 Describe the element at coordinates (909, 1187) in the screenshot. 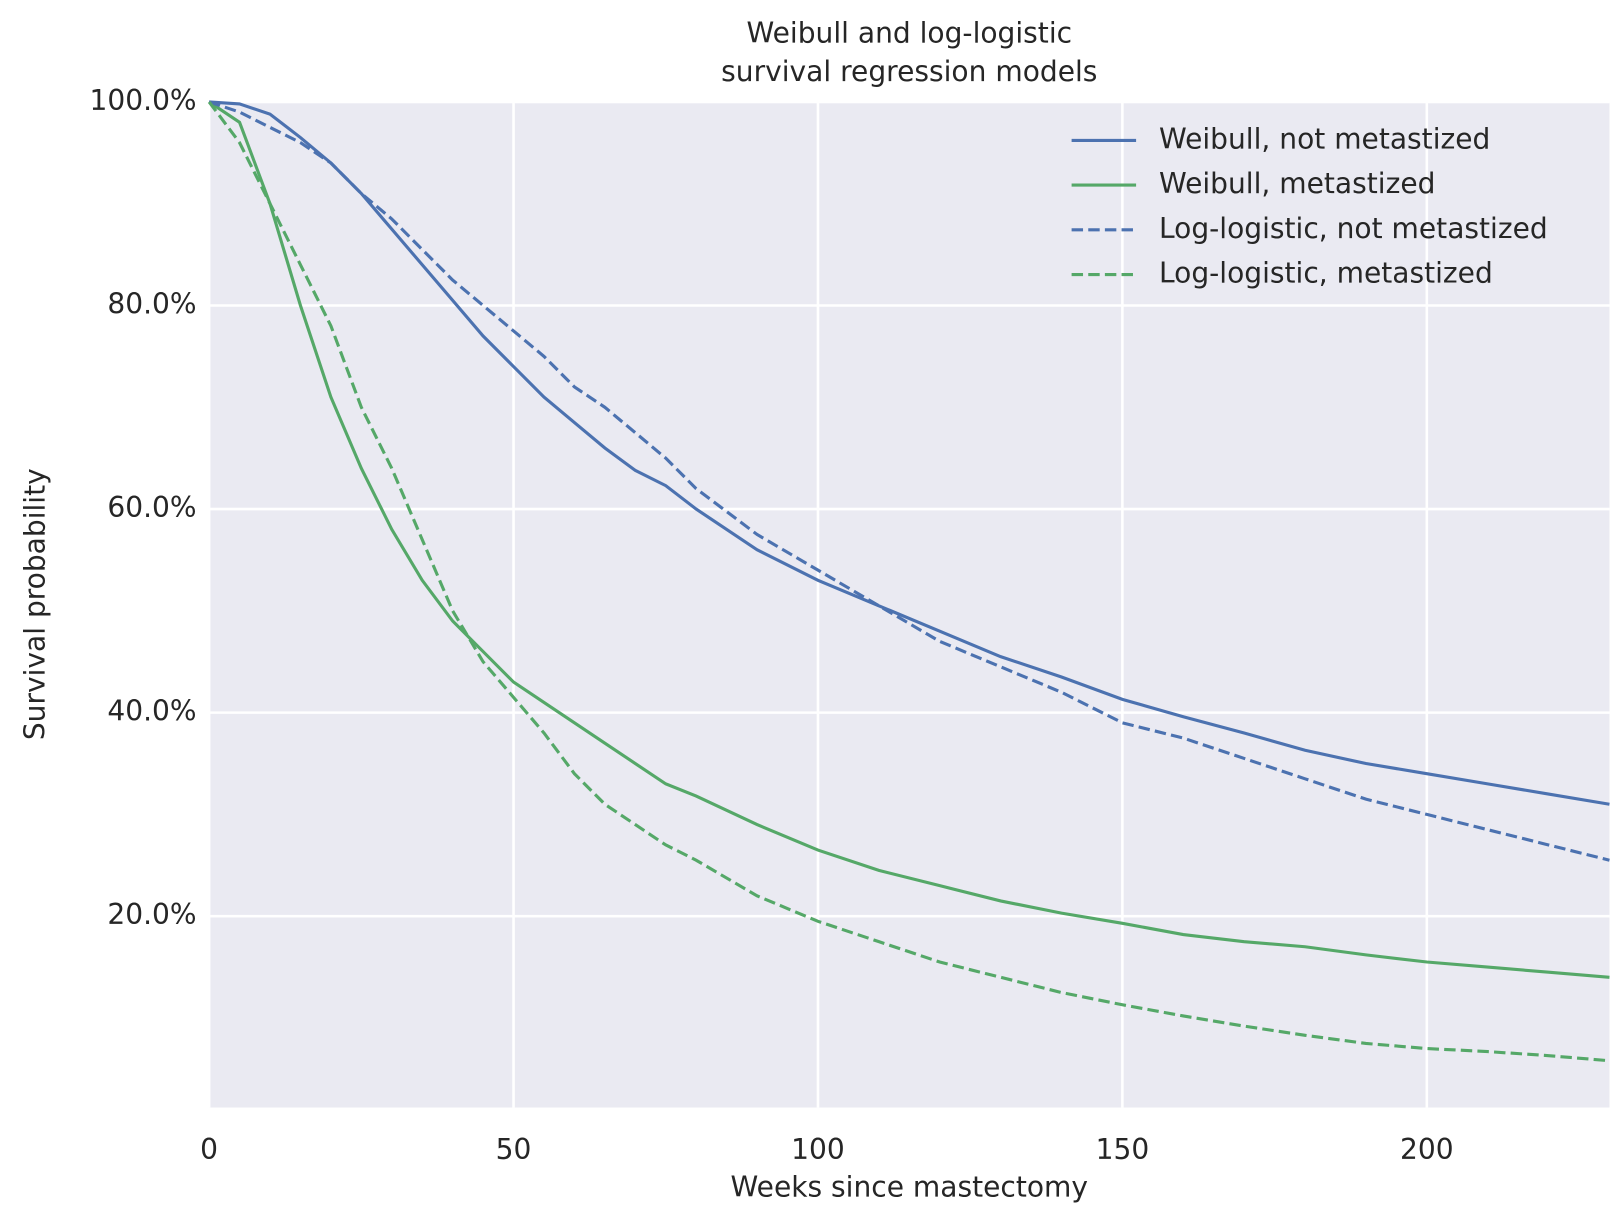

I see `x-axis-label: Weeks since mastectomy` at that location.